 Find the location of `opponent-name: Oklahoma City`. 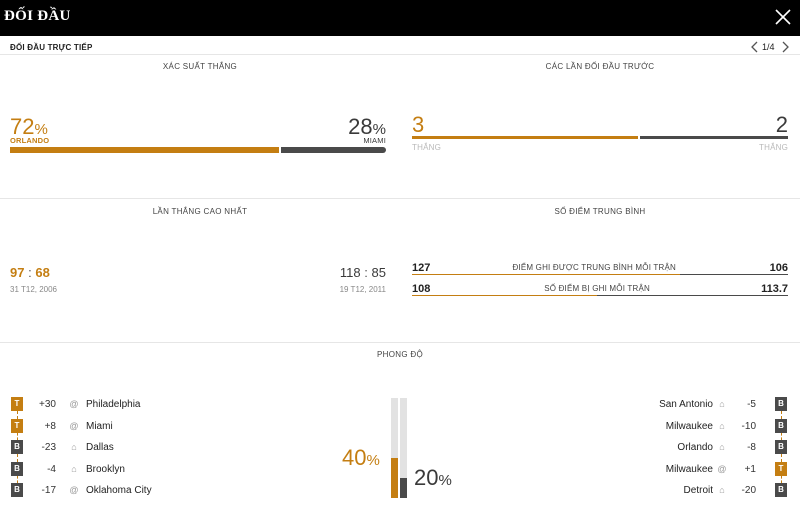

opponent-name: Oklahoma City is located at coordinates (119, 490).